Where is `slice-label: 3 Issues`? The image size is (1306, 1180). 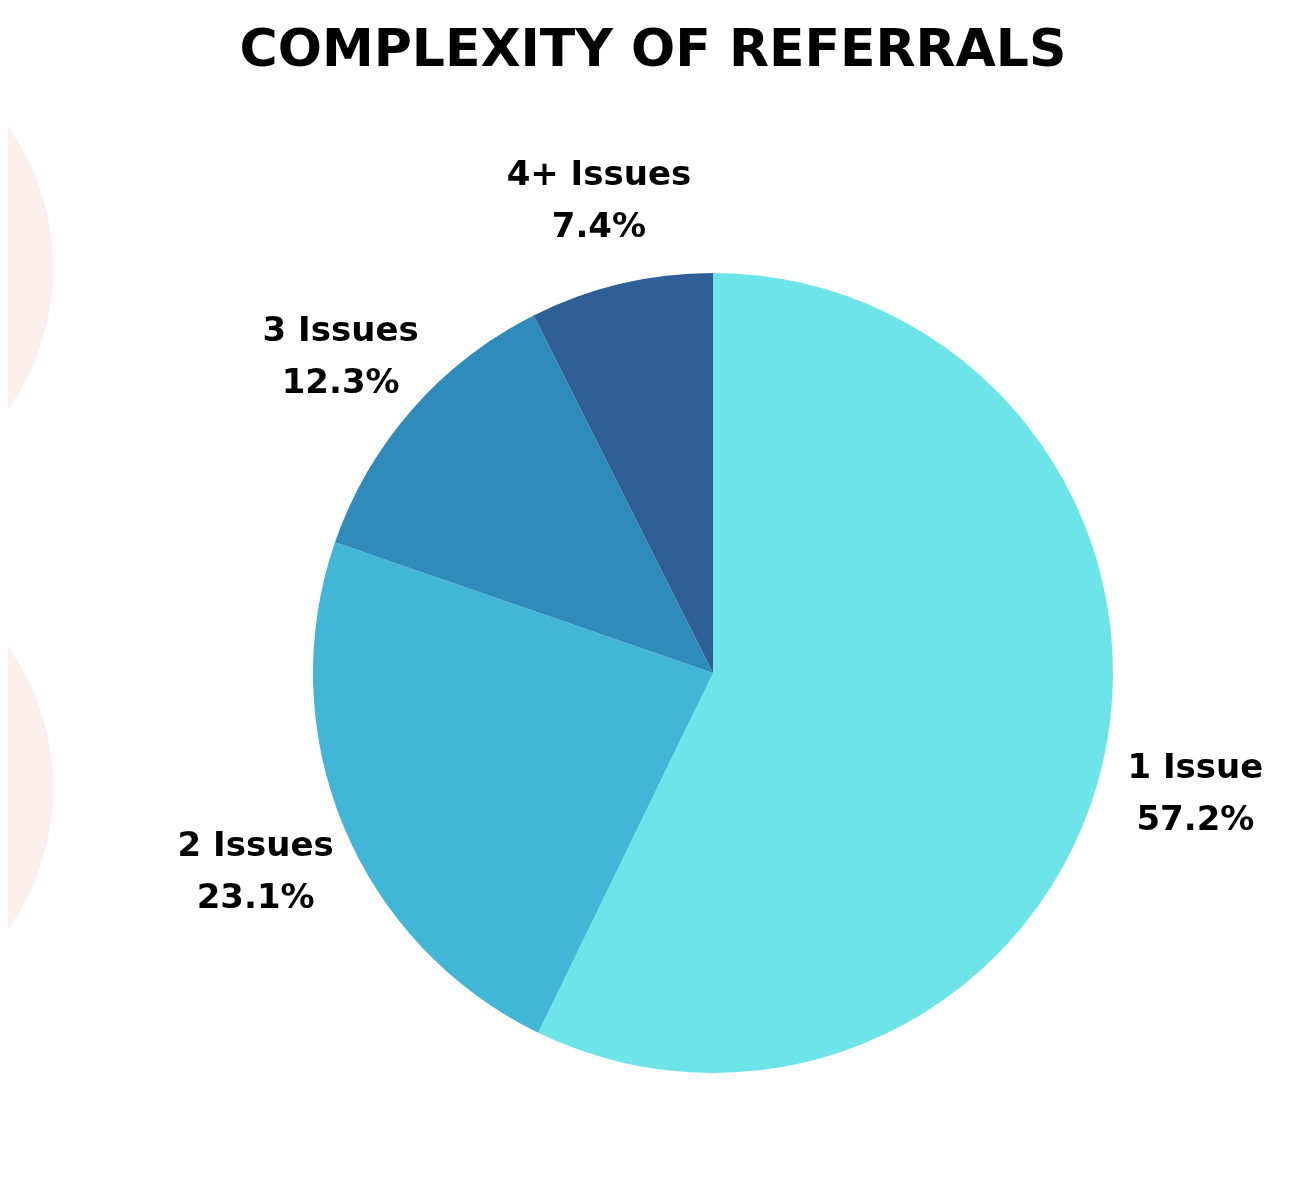 slice-label: 3 Issues is located at coordinates (340, 328).